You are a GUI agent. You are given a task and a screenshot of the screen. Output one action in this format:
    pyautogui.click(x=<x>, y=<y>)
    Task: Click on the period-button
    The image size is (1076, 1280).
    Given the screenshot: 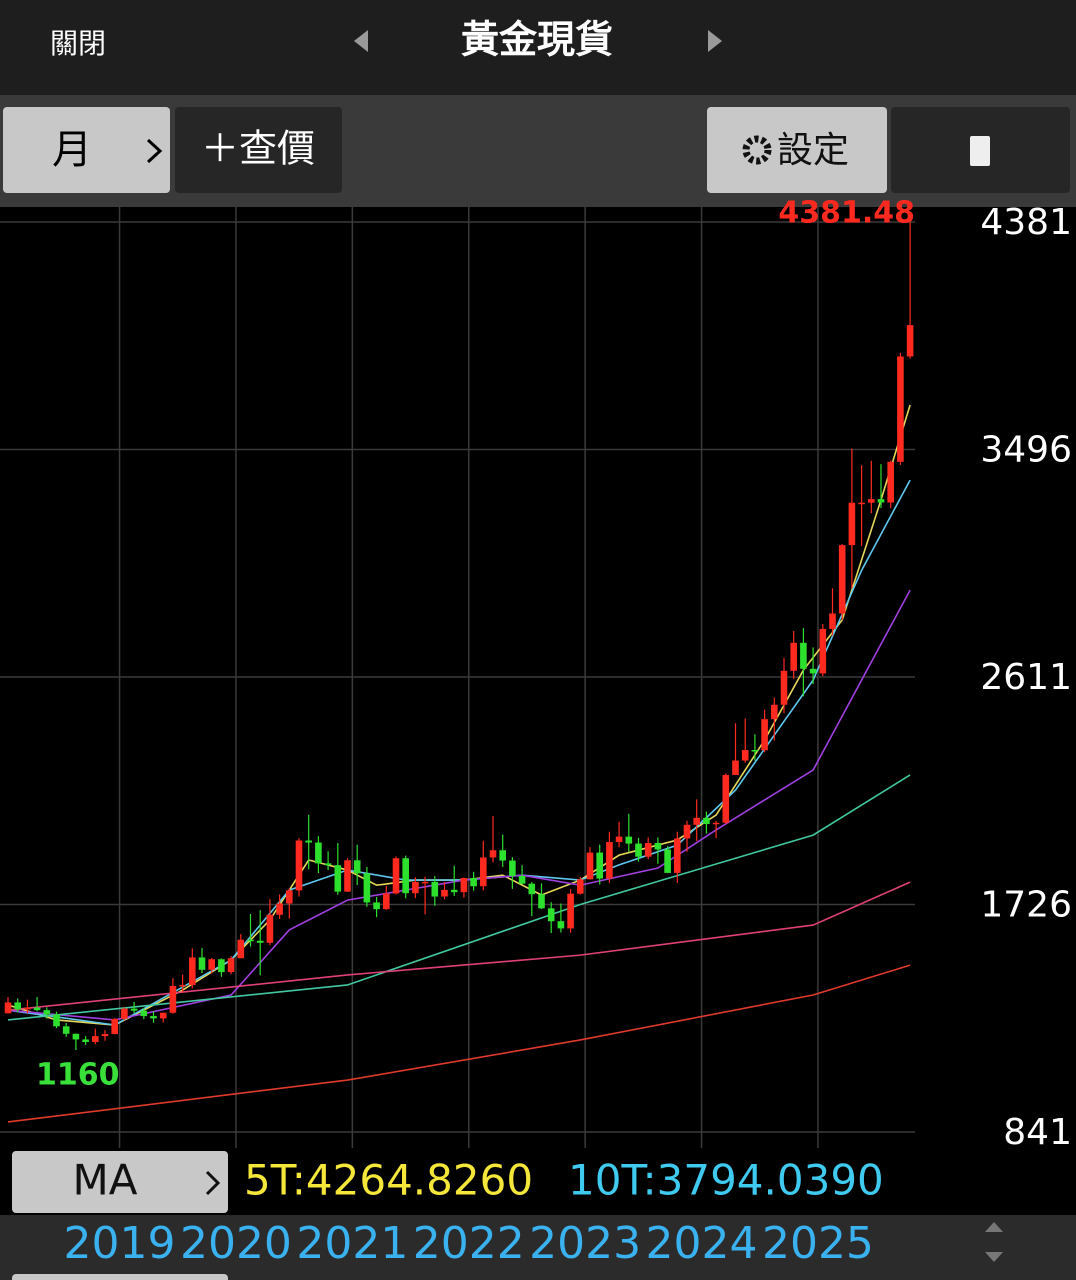 What is the action you would take?
    pyautogui.click(x=86, y=150)
    